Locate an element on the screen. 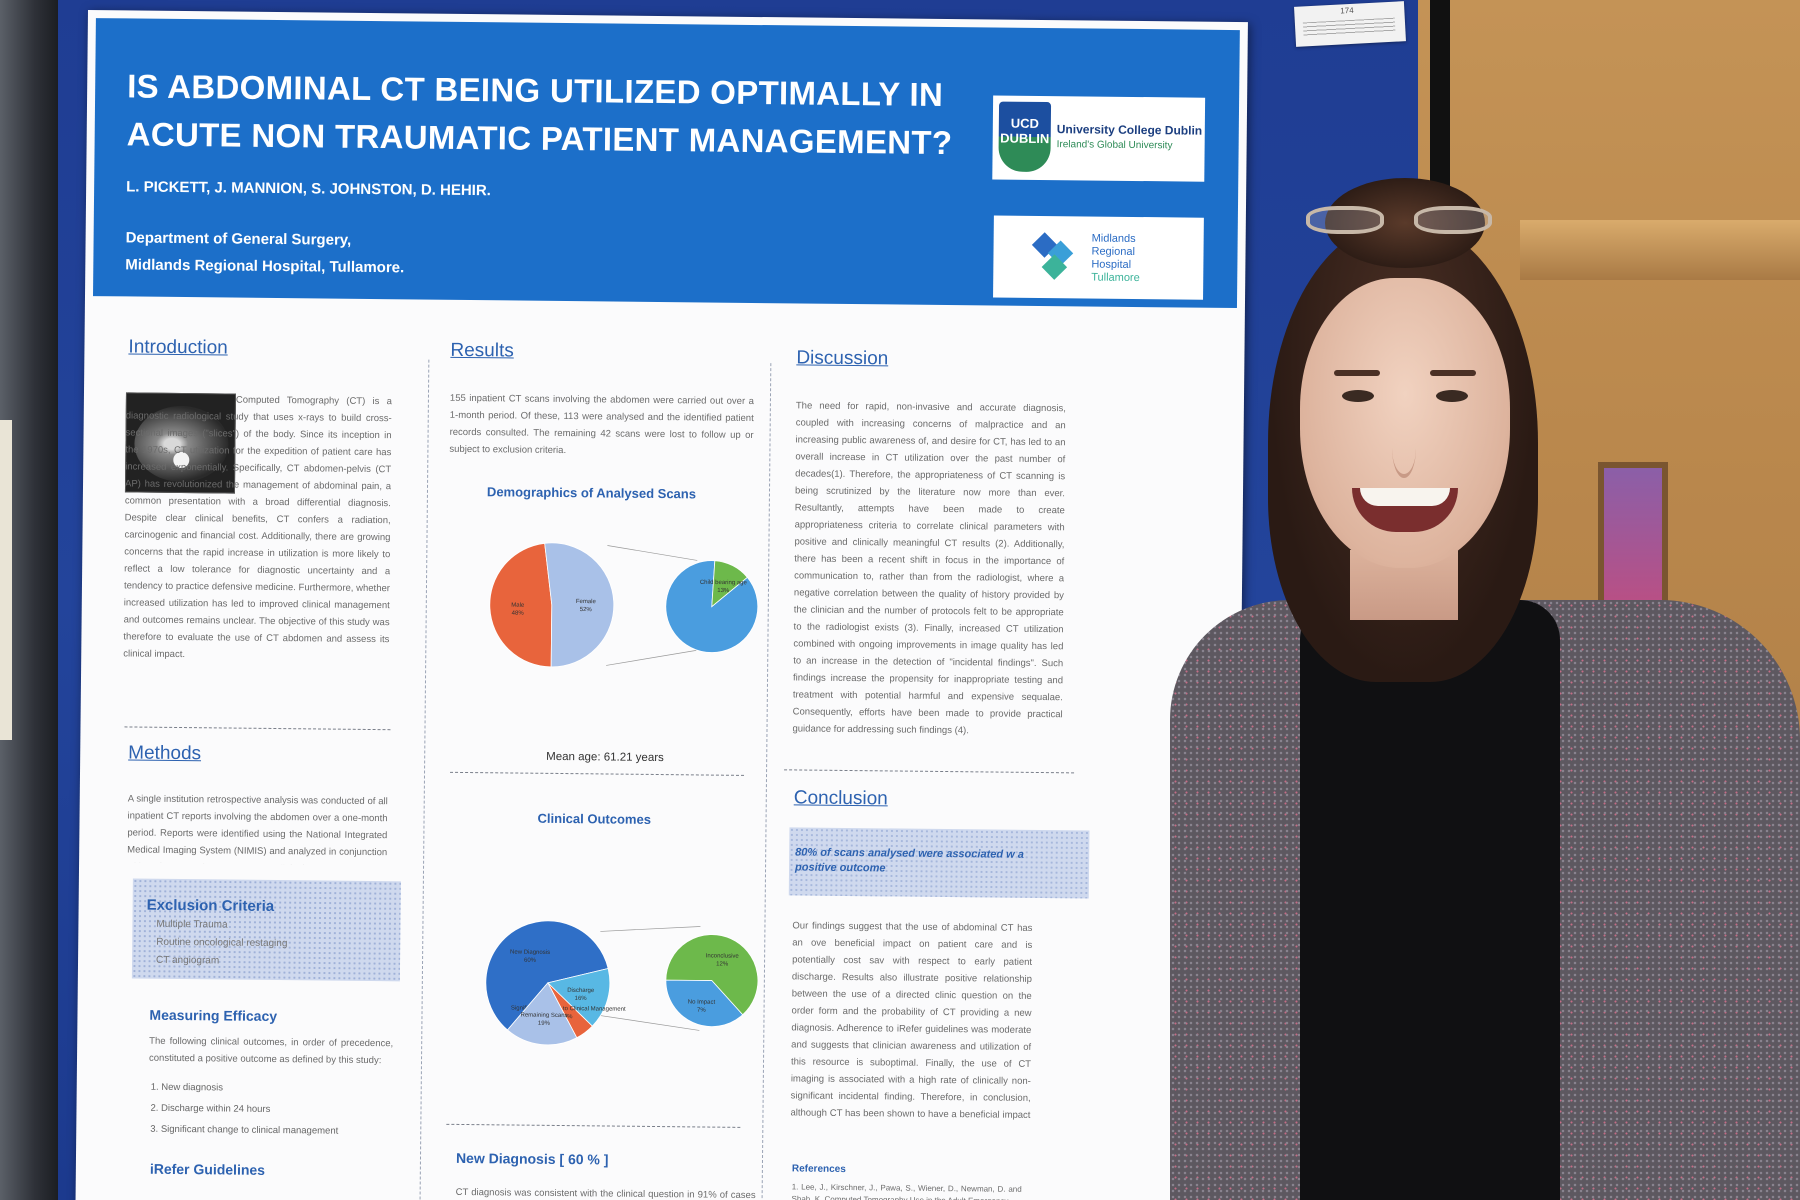  efficacy-heading: Measuring Efficacy is located at coordinates (213, 1015).